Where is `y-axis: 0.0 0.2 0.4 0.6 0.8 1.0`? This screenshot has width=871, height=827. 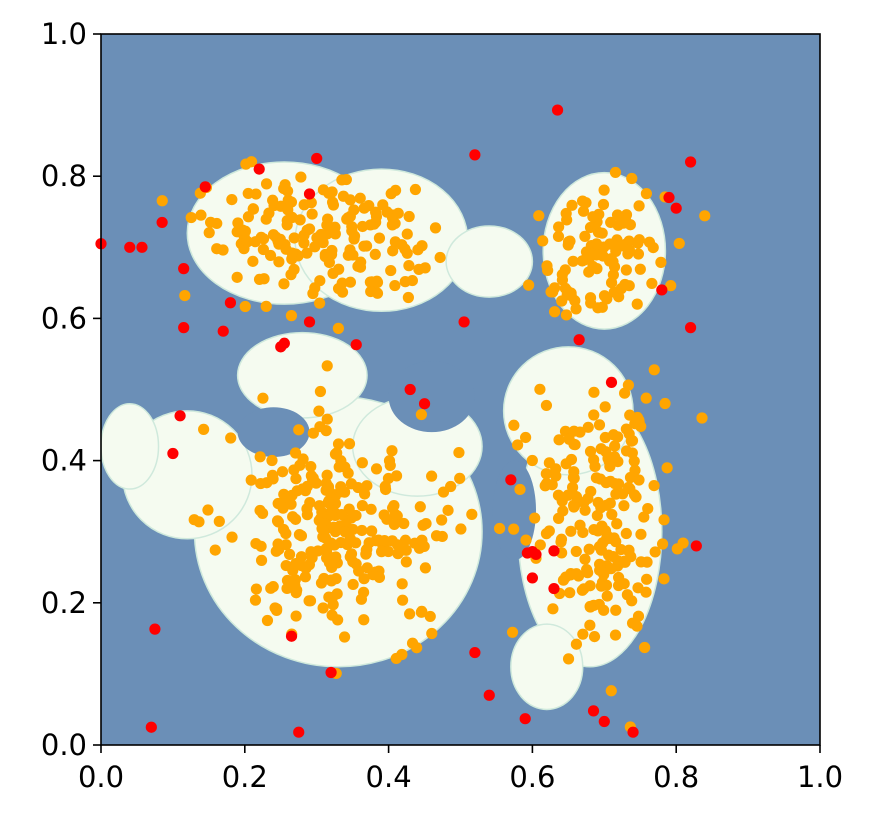 y-axis: 0.0 0.2 0.4 0.6 0.8 1.0 is located at coordinates (71, 389).